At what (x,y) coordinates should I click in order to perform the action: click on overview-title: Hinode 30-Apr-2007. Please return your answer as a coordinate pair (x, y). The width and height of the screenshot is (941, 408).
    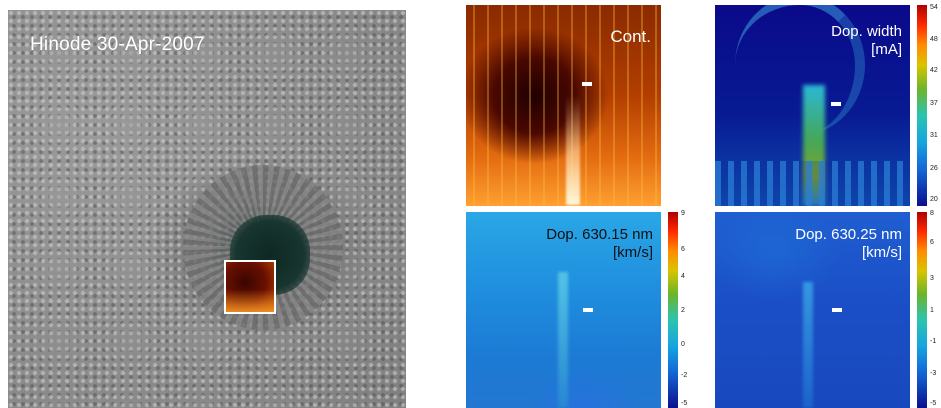
    Looking at the image, I should click on (117, 44).